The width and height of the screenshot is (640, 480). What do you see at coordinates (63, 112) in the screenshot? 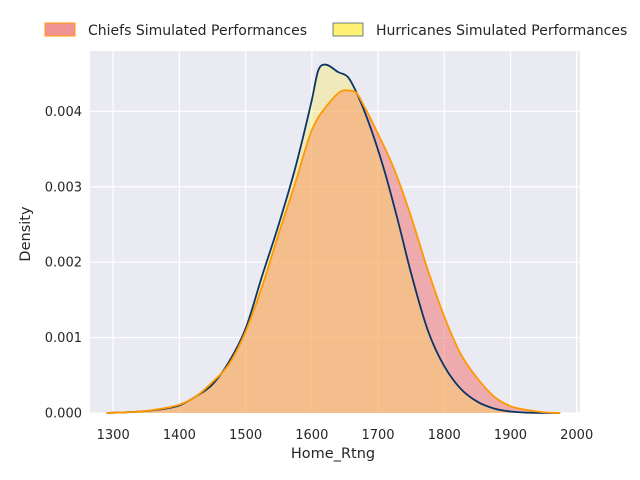
I see `y-tick-label: 0.004` at bounding box center [63, 112].